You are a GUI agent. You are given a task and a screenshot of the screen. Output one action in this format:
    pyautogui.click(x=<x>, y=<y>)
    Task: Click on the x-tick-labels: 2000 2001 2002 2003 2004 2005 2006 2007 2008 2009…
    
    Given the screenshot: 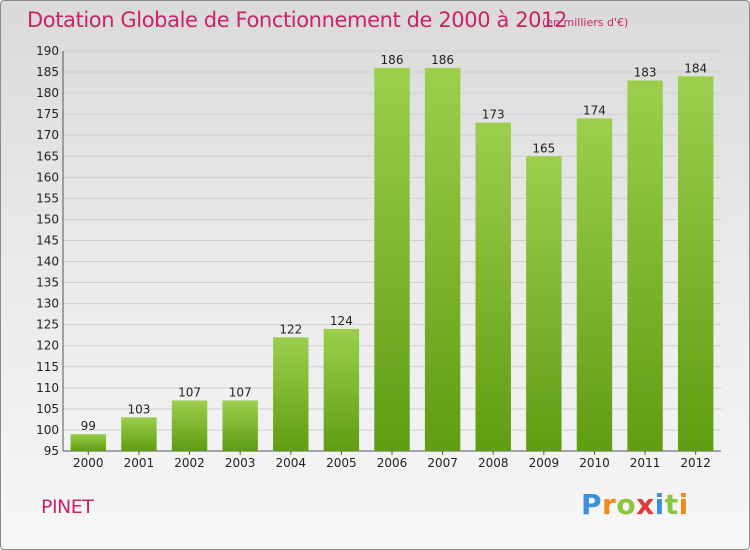 What is the action you would take?
    pyautogui.click(x=392, y=460)
    